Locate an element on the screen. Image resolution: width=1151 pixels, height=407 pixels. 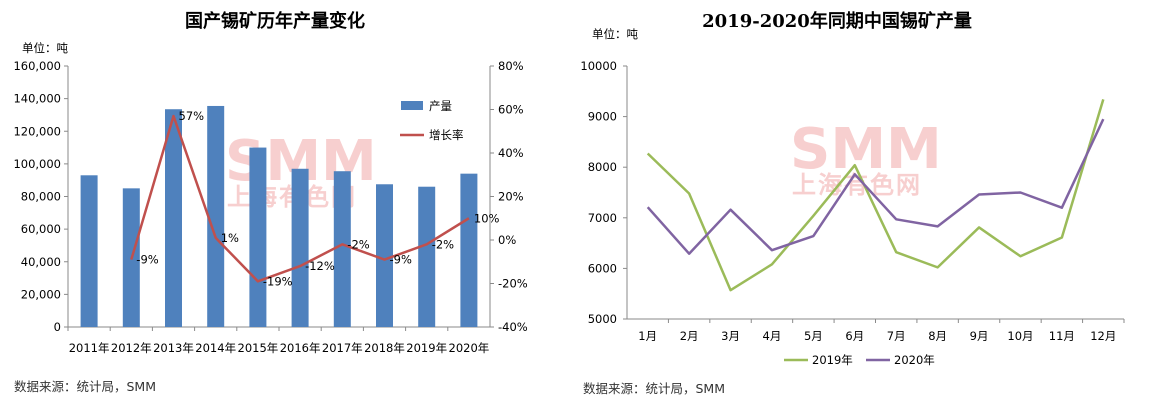
right-x-tick-label: 3月 is located at coordinates (730, 336).